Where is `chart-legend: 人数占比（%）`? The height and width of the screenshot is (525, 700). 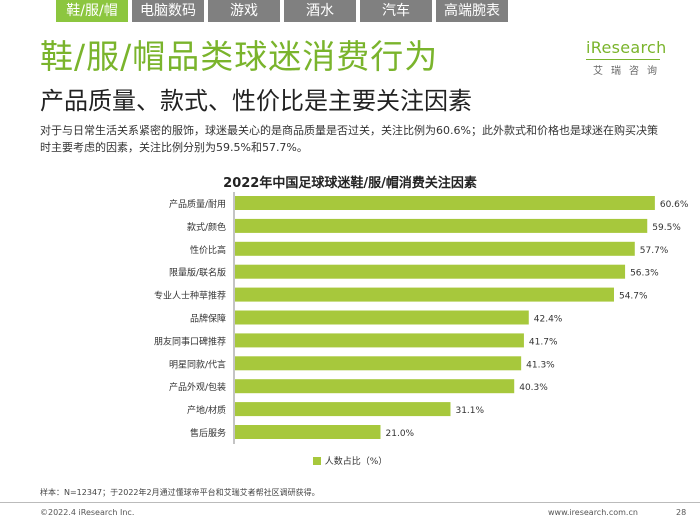 chart-legend: 人数占比（%） is located at coordinates (350, 460).